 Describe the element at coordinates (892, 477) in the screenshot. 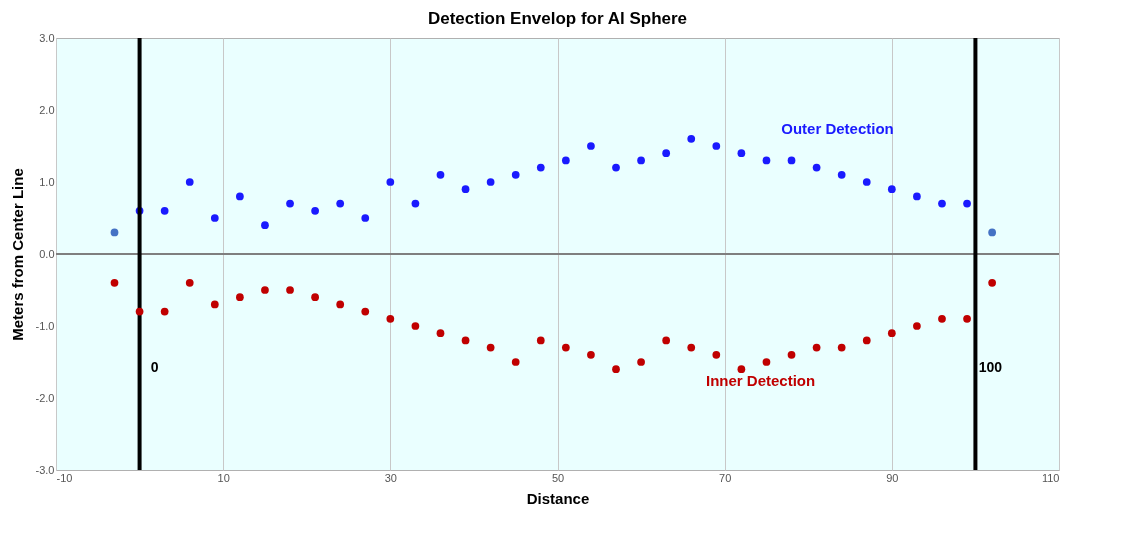

I see `x-tick-label: 90` at that location.